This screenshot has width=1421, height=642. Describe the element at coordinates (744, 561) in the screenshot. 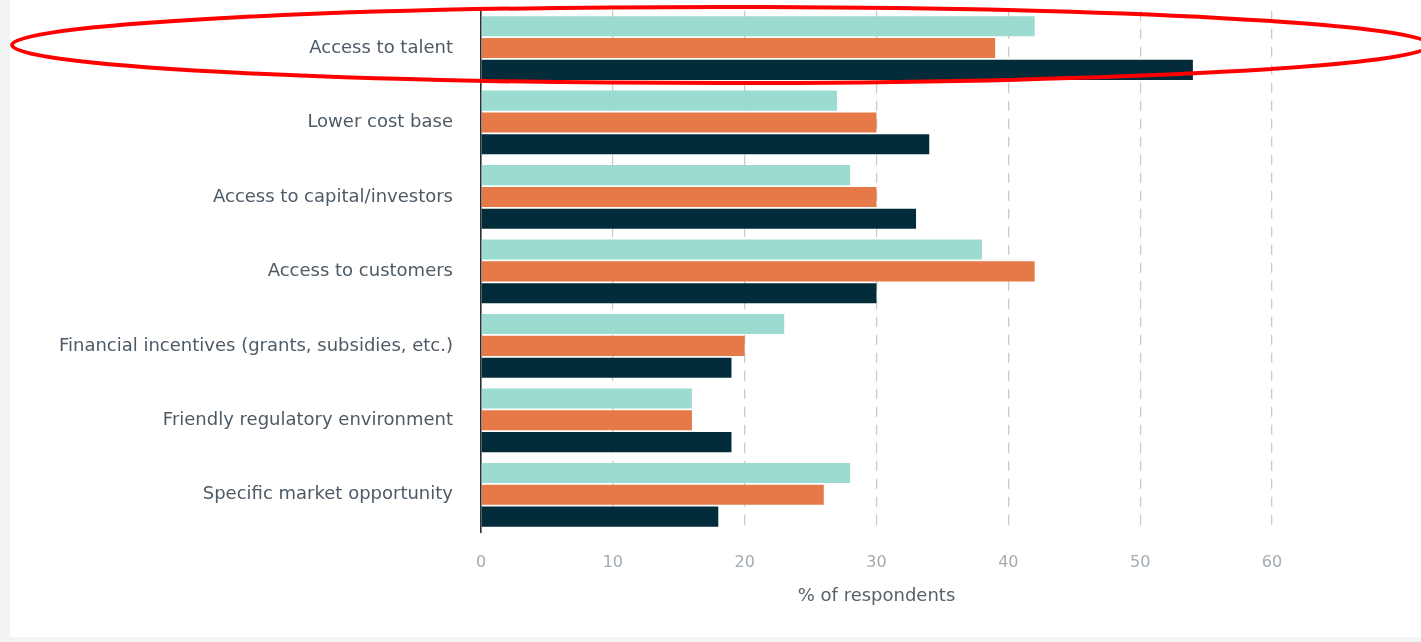

I see `x-tick-label: 20` at that location.